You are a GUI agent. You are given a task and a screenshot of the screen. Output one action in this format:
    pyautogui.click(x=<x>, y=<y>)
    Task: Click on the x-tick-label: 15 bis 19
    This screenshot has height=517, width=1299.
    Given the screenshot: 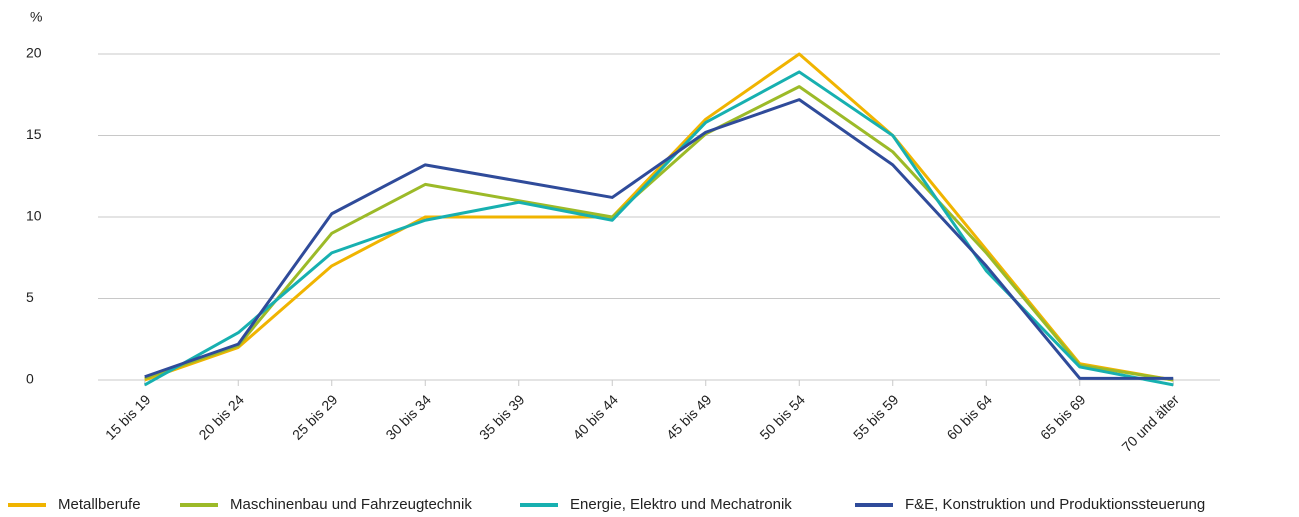 What is the action you would take?
    pyautogui.click(x=128, y=417)
    